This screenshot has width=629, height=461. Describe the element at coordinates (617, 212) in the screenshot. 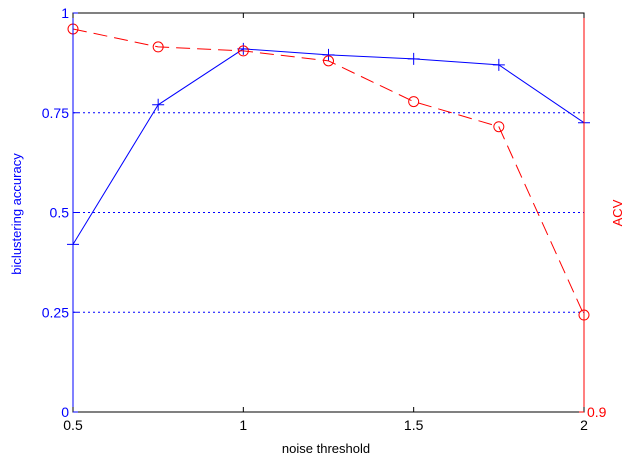

I see `y-right-axis-title: ACV` at that location.